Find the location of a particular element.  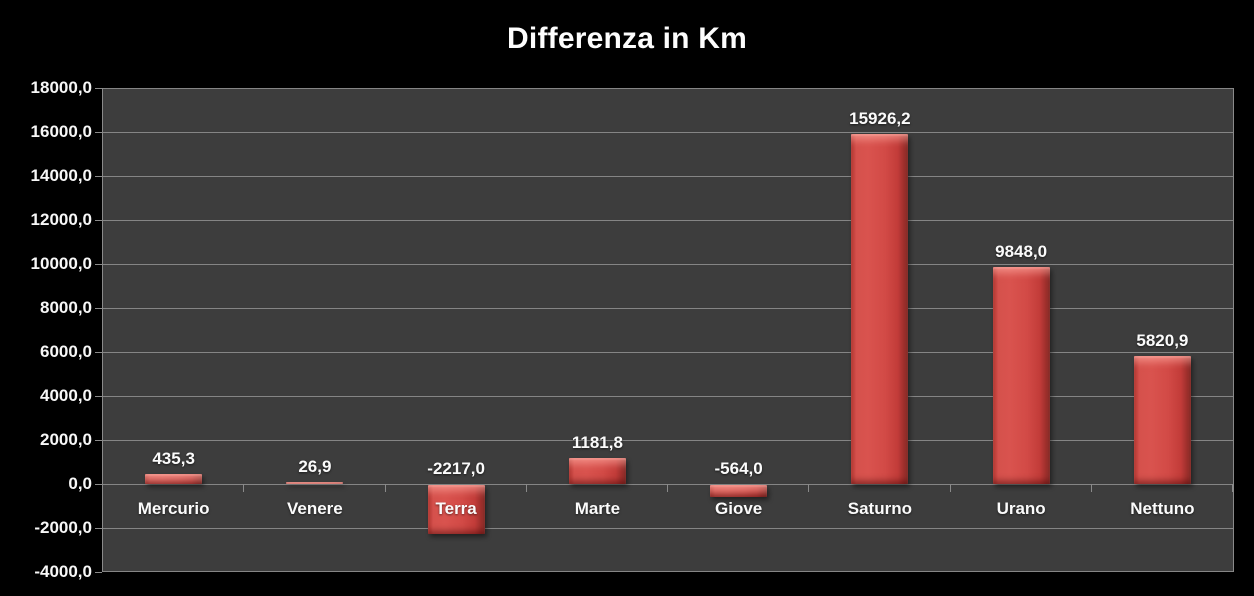

category-label-nettuno: Nettuno is located at coordinates (1162, 508).